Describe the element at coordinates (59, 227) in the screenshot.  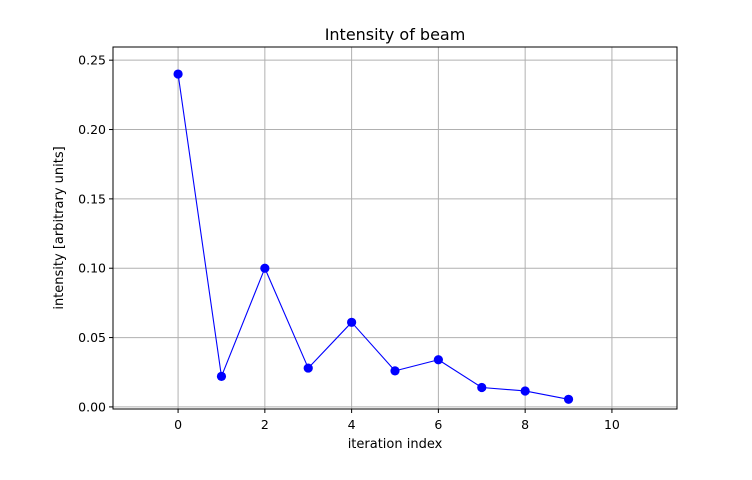
I see `y-axis-label: intensity [arbitrary units]` at that location.